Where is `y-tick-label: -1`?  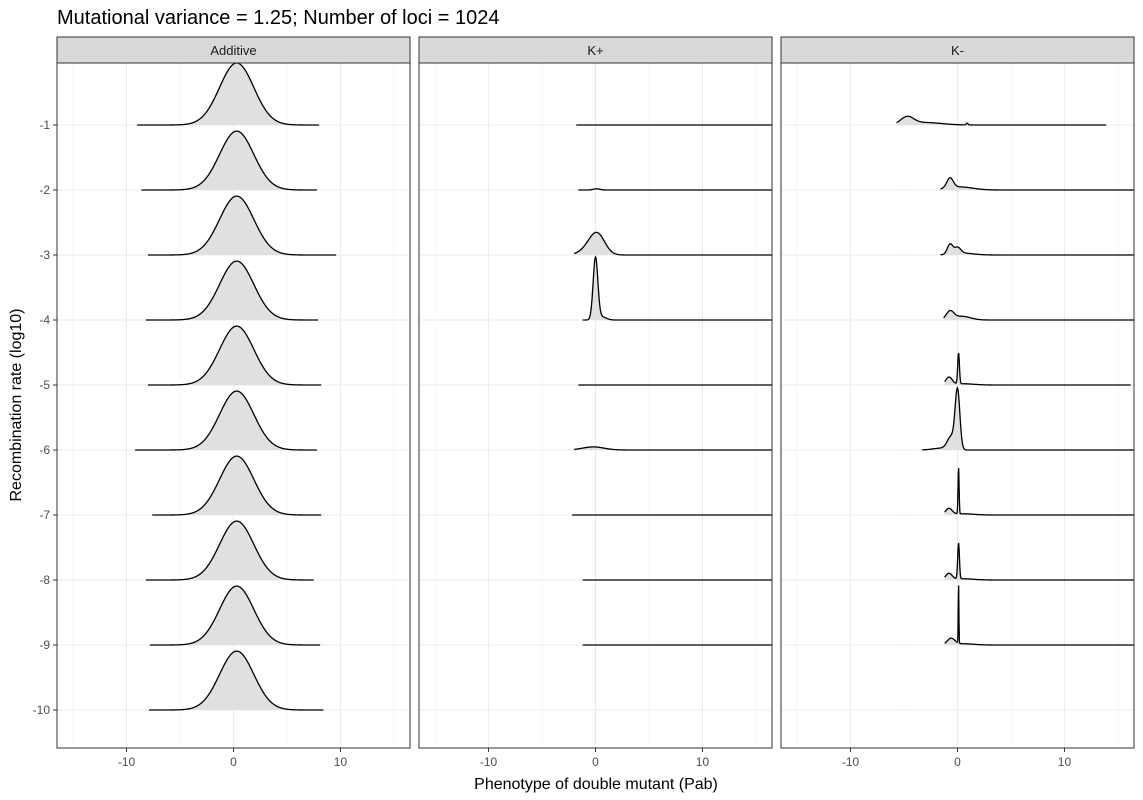
y-tick-label: -1 is located at coordinates (44, 125).